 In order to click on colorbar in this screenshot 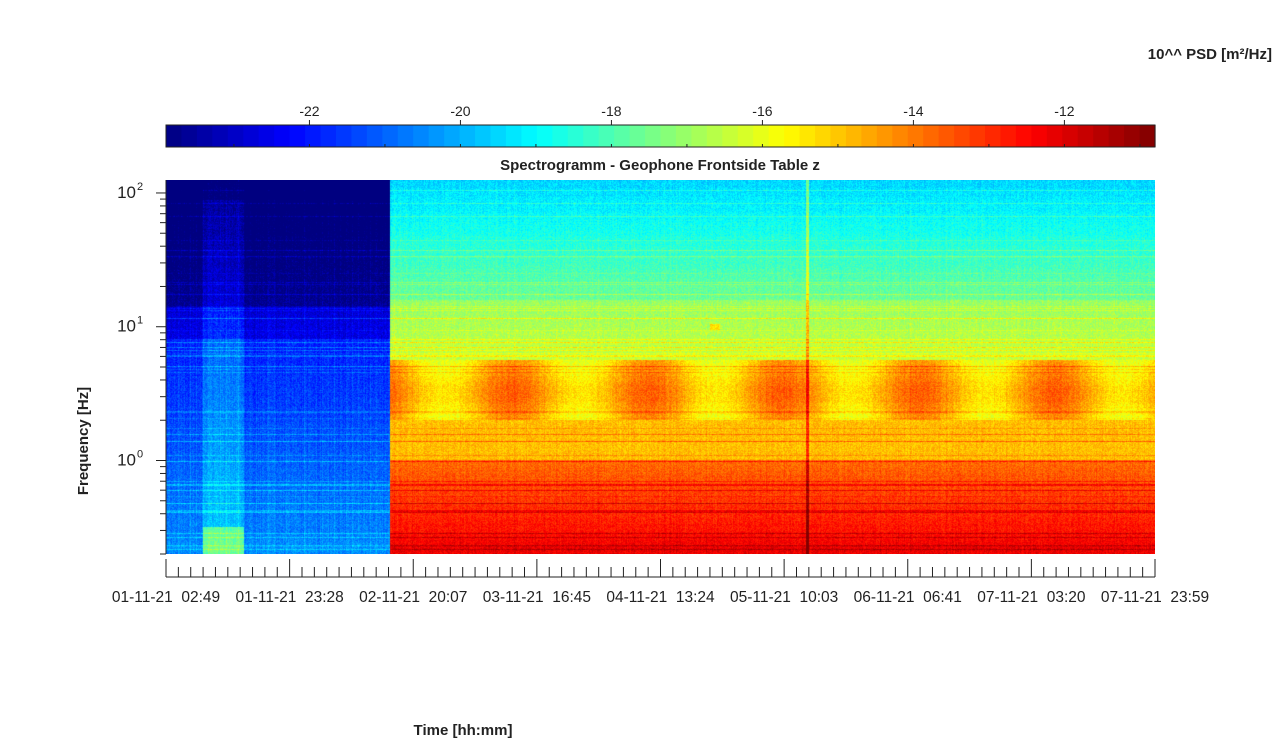, I will do `click(660, 136)`.